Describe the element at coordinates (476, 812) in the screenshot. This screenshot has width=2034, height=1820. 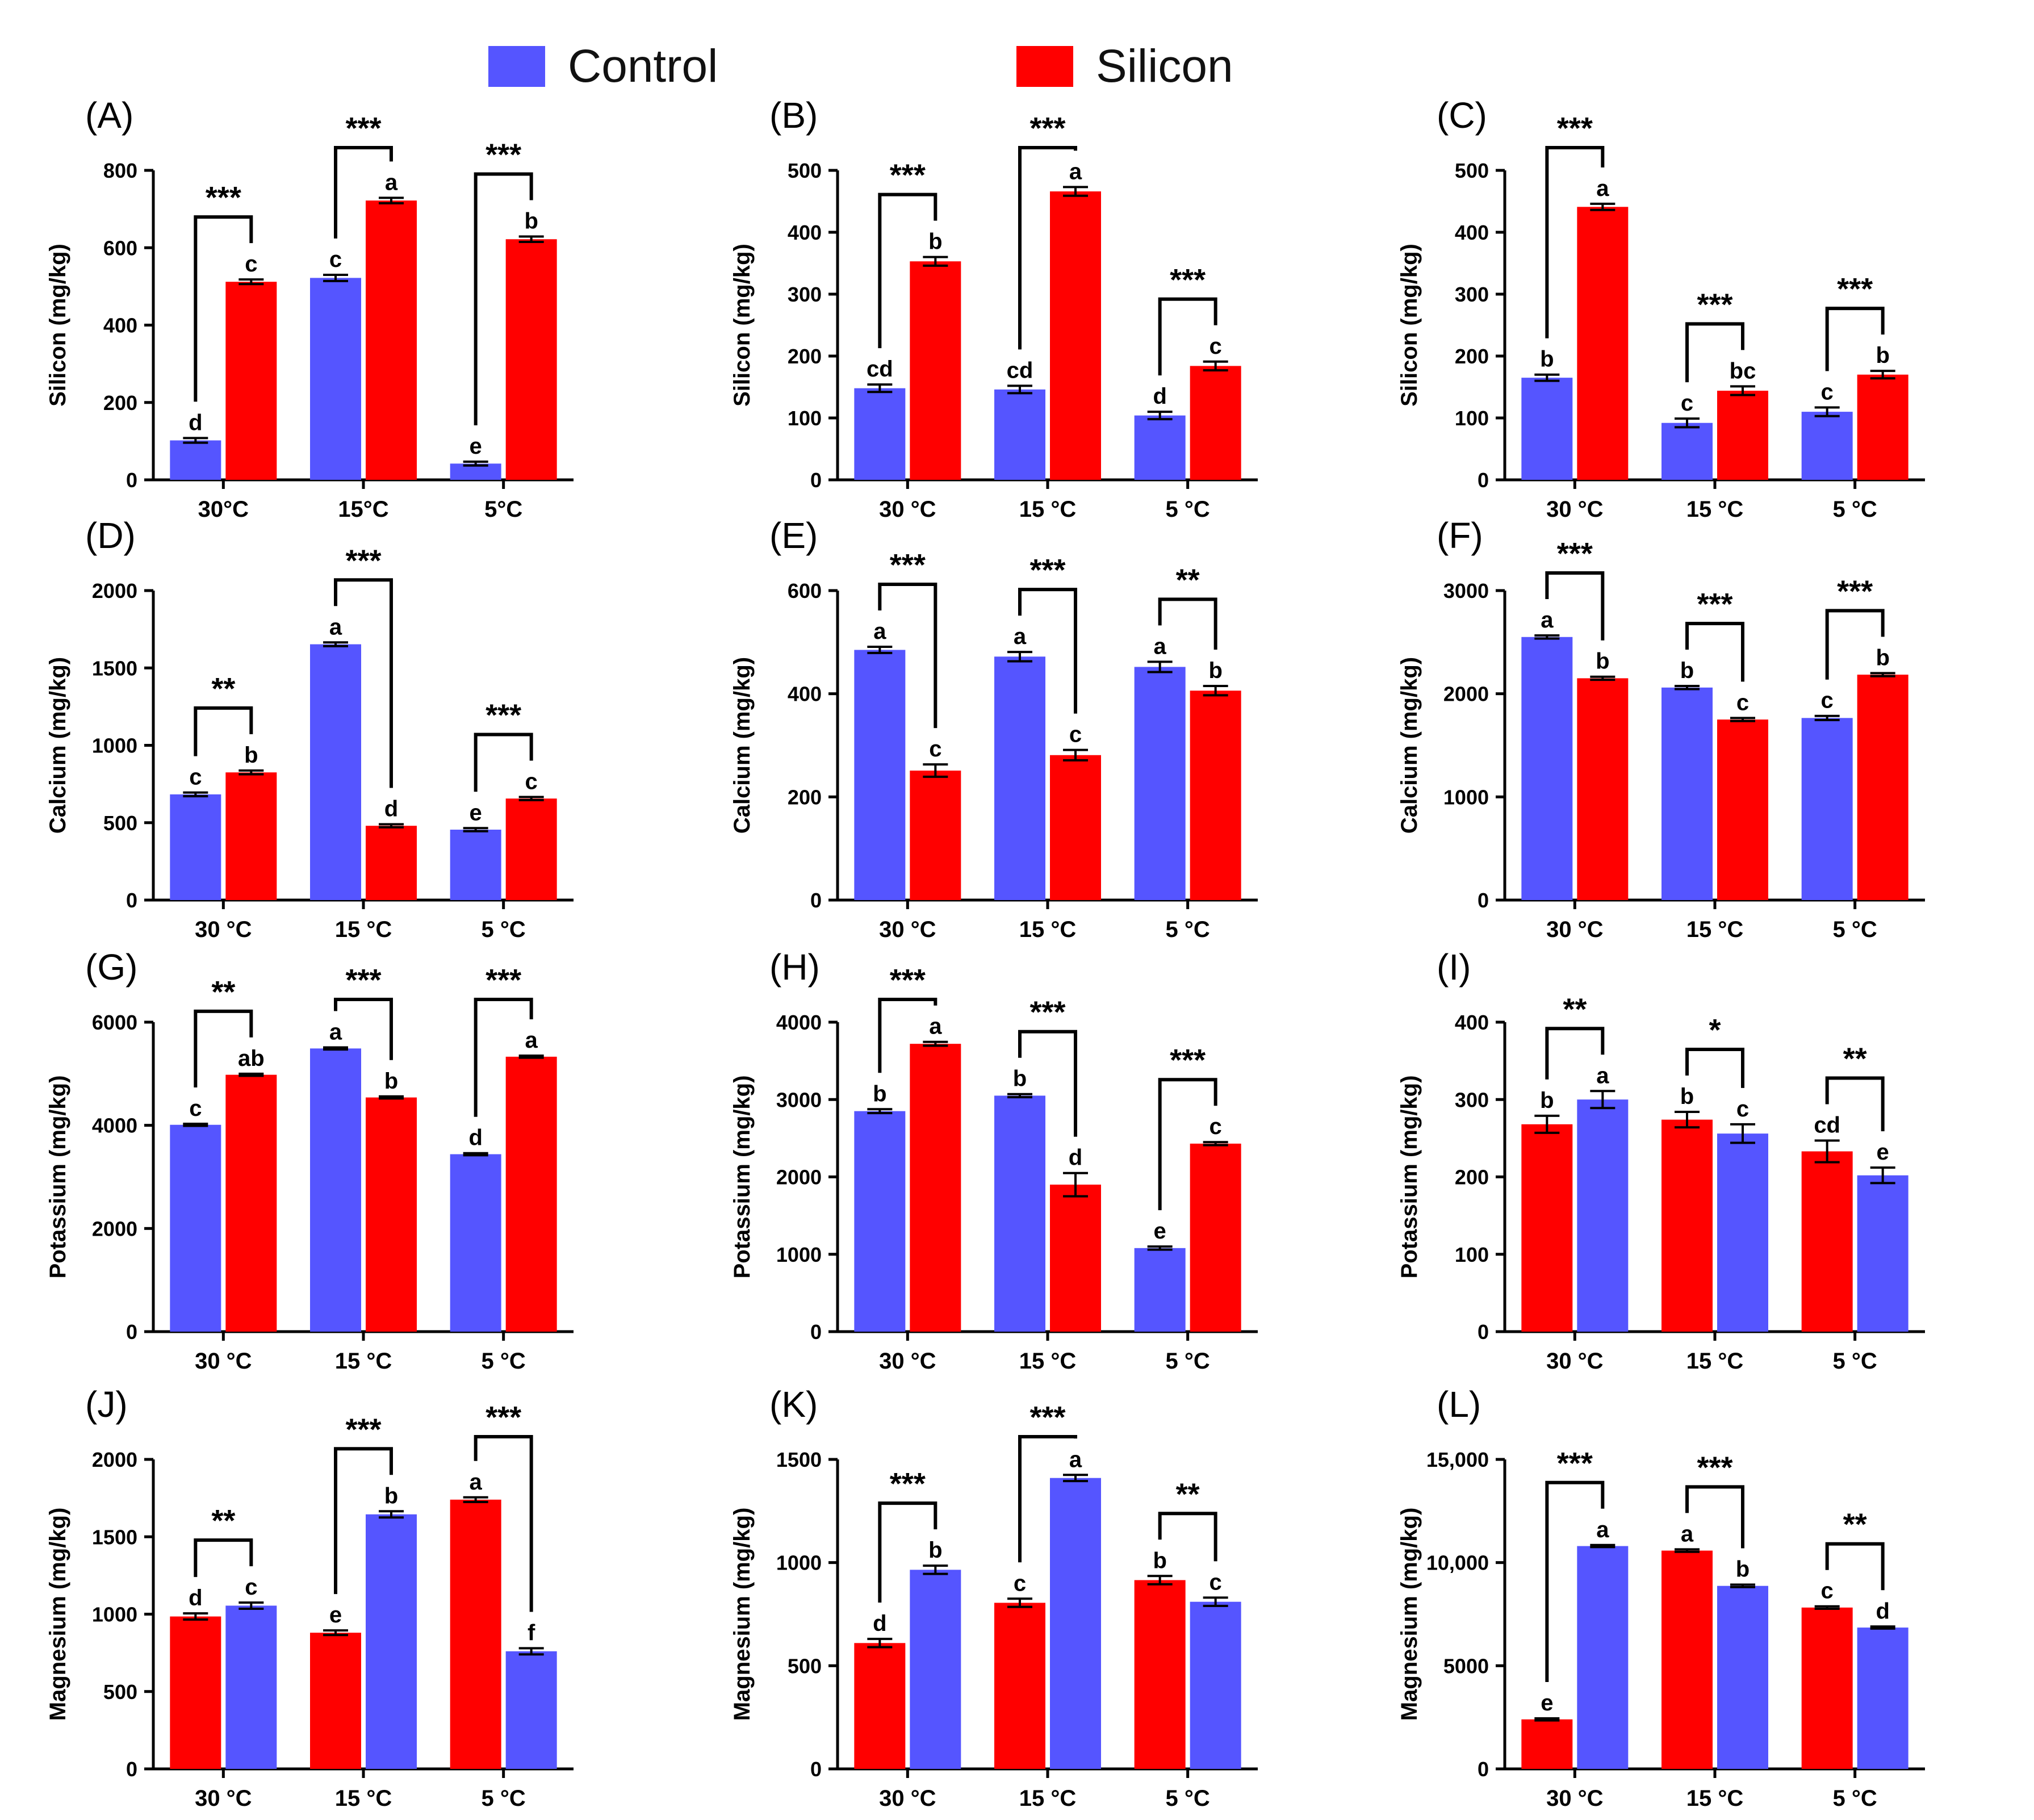
I see `letter-label: e` at that location.